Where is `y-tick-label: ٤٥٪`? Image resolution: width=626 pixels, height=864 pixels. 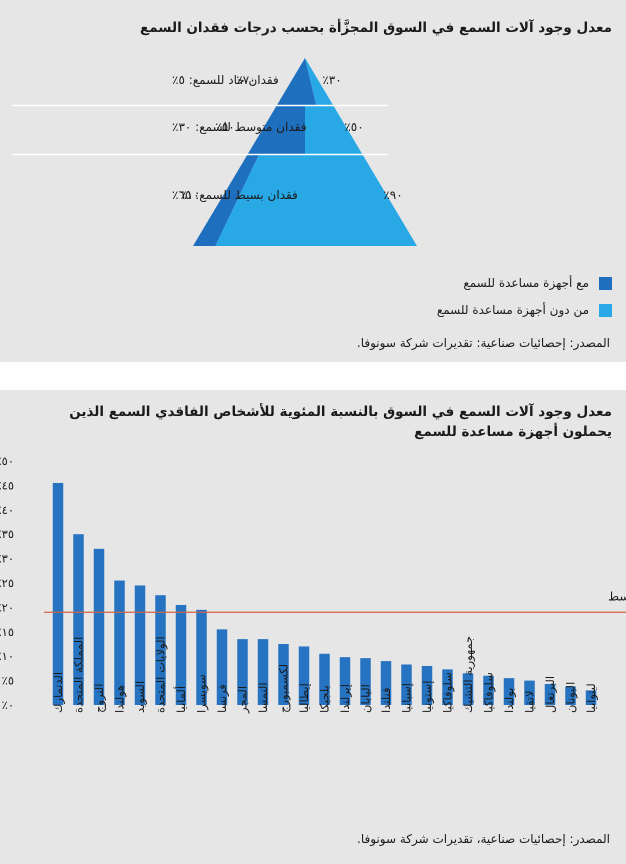 y-tick-label: ٤٥٪ is located at coordinates (7, 485).